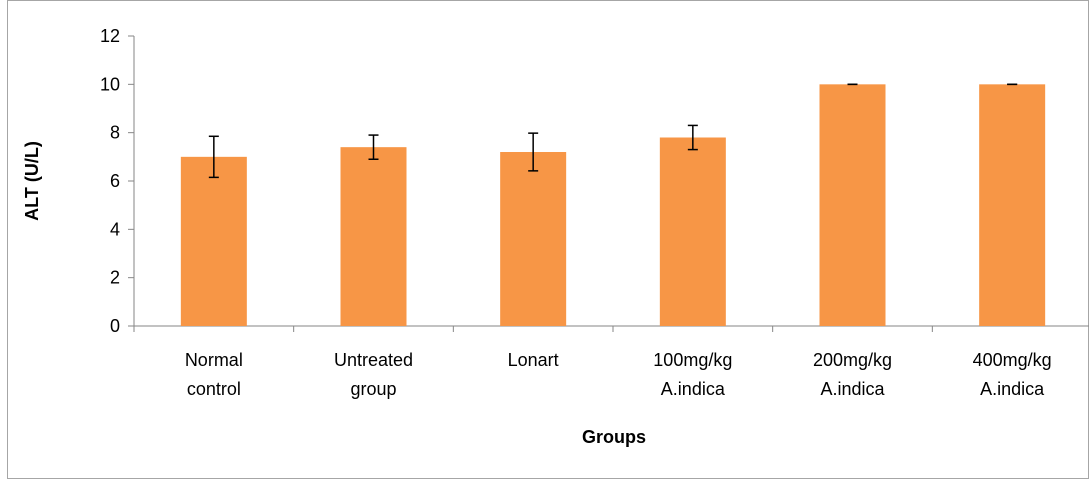  Describe the element at coordinates (614, 437) in the screenshot. I see `x-axis-title: Groups` at that location.